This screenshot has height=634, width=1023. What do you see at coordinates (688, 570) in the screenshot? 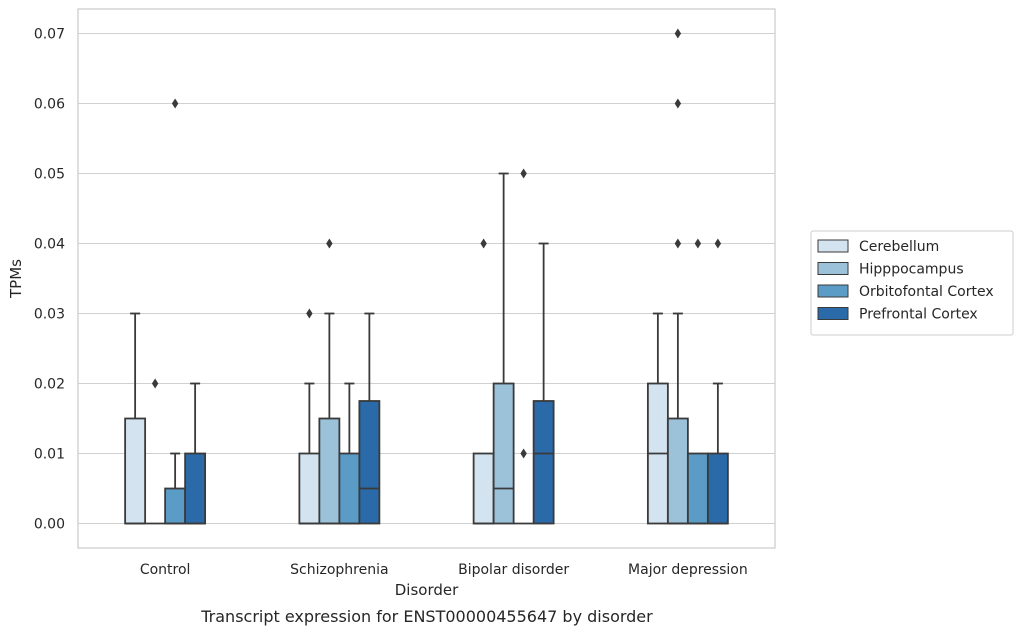
I see `x-tick-label: Major depression` at bounding box center [688, 570].